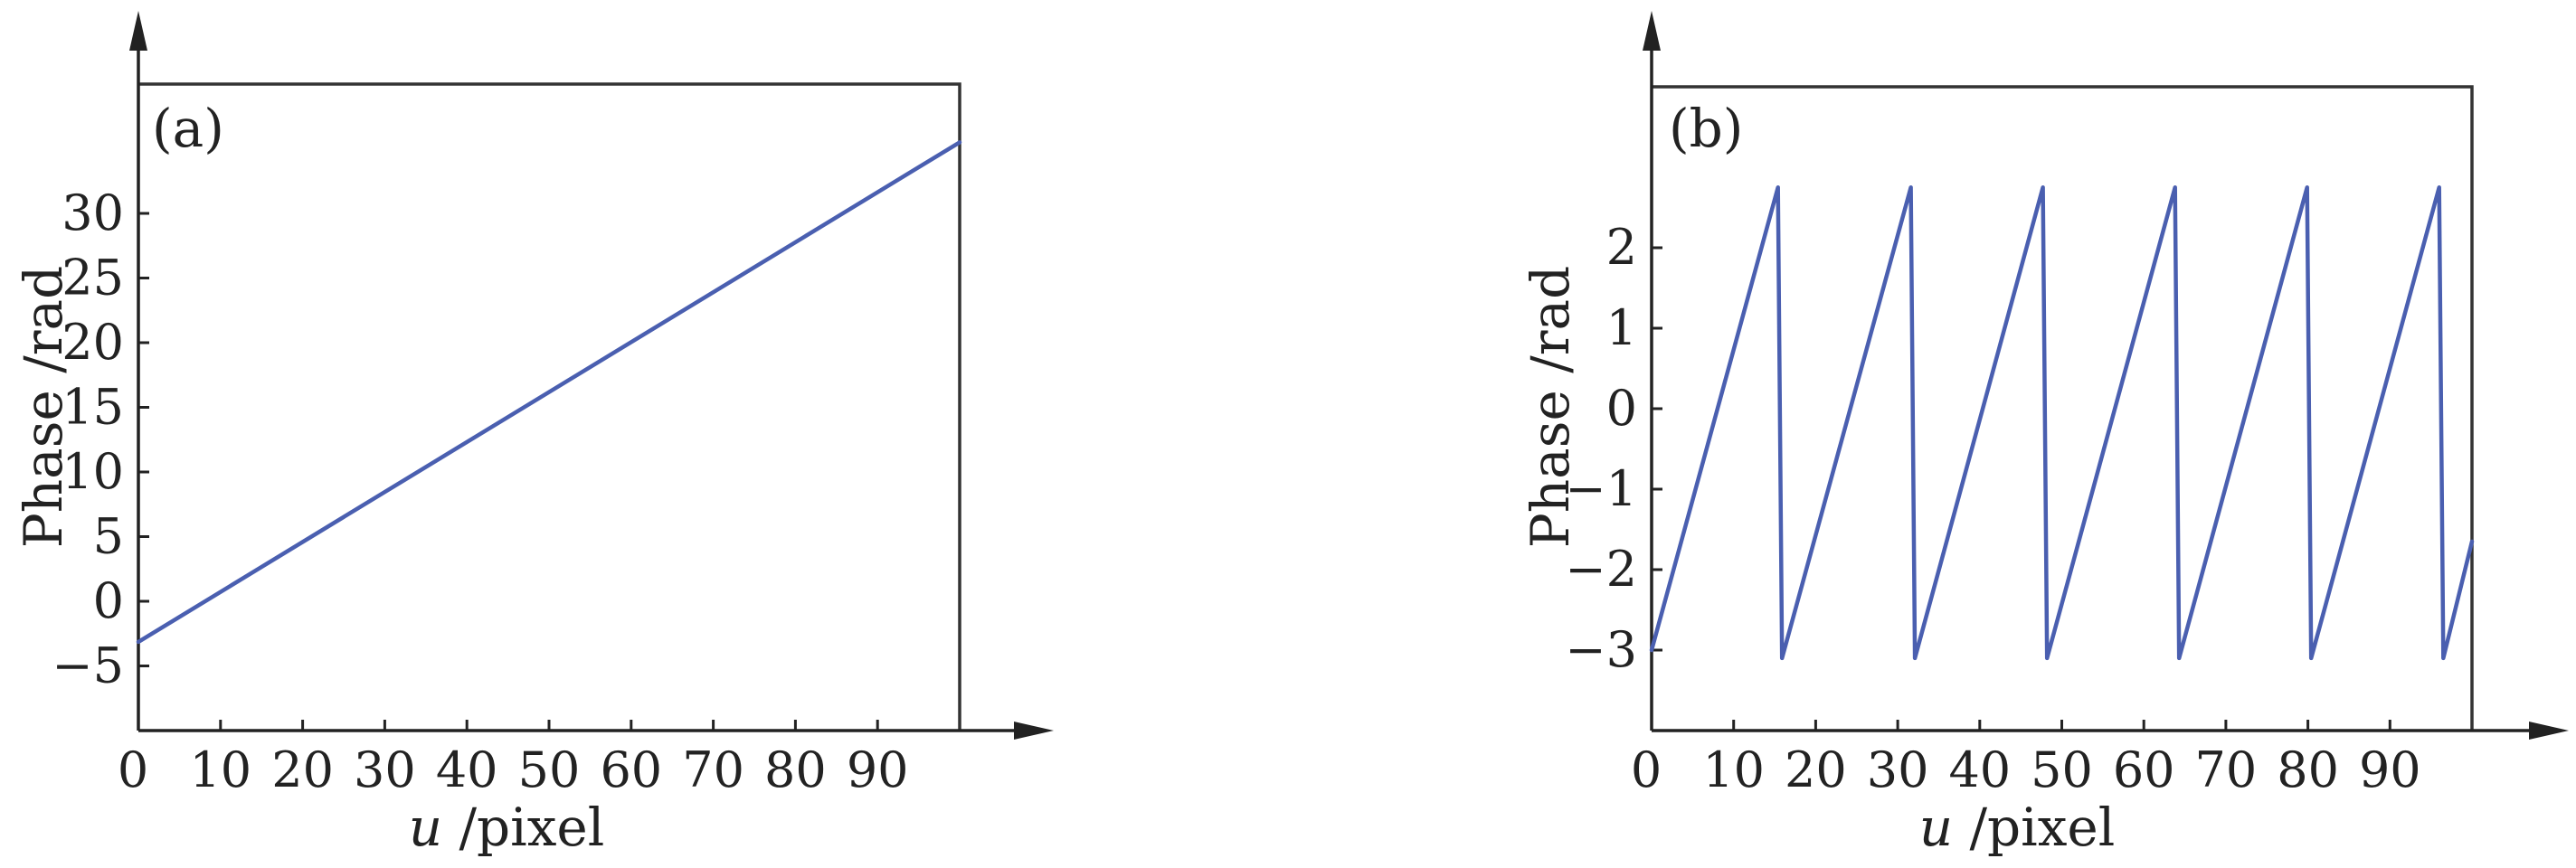  What do you see at coordinates (1601, 649) in the screenshot?
I see `y-tick-label: −3` at bounding box center [1601, 649].